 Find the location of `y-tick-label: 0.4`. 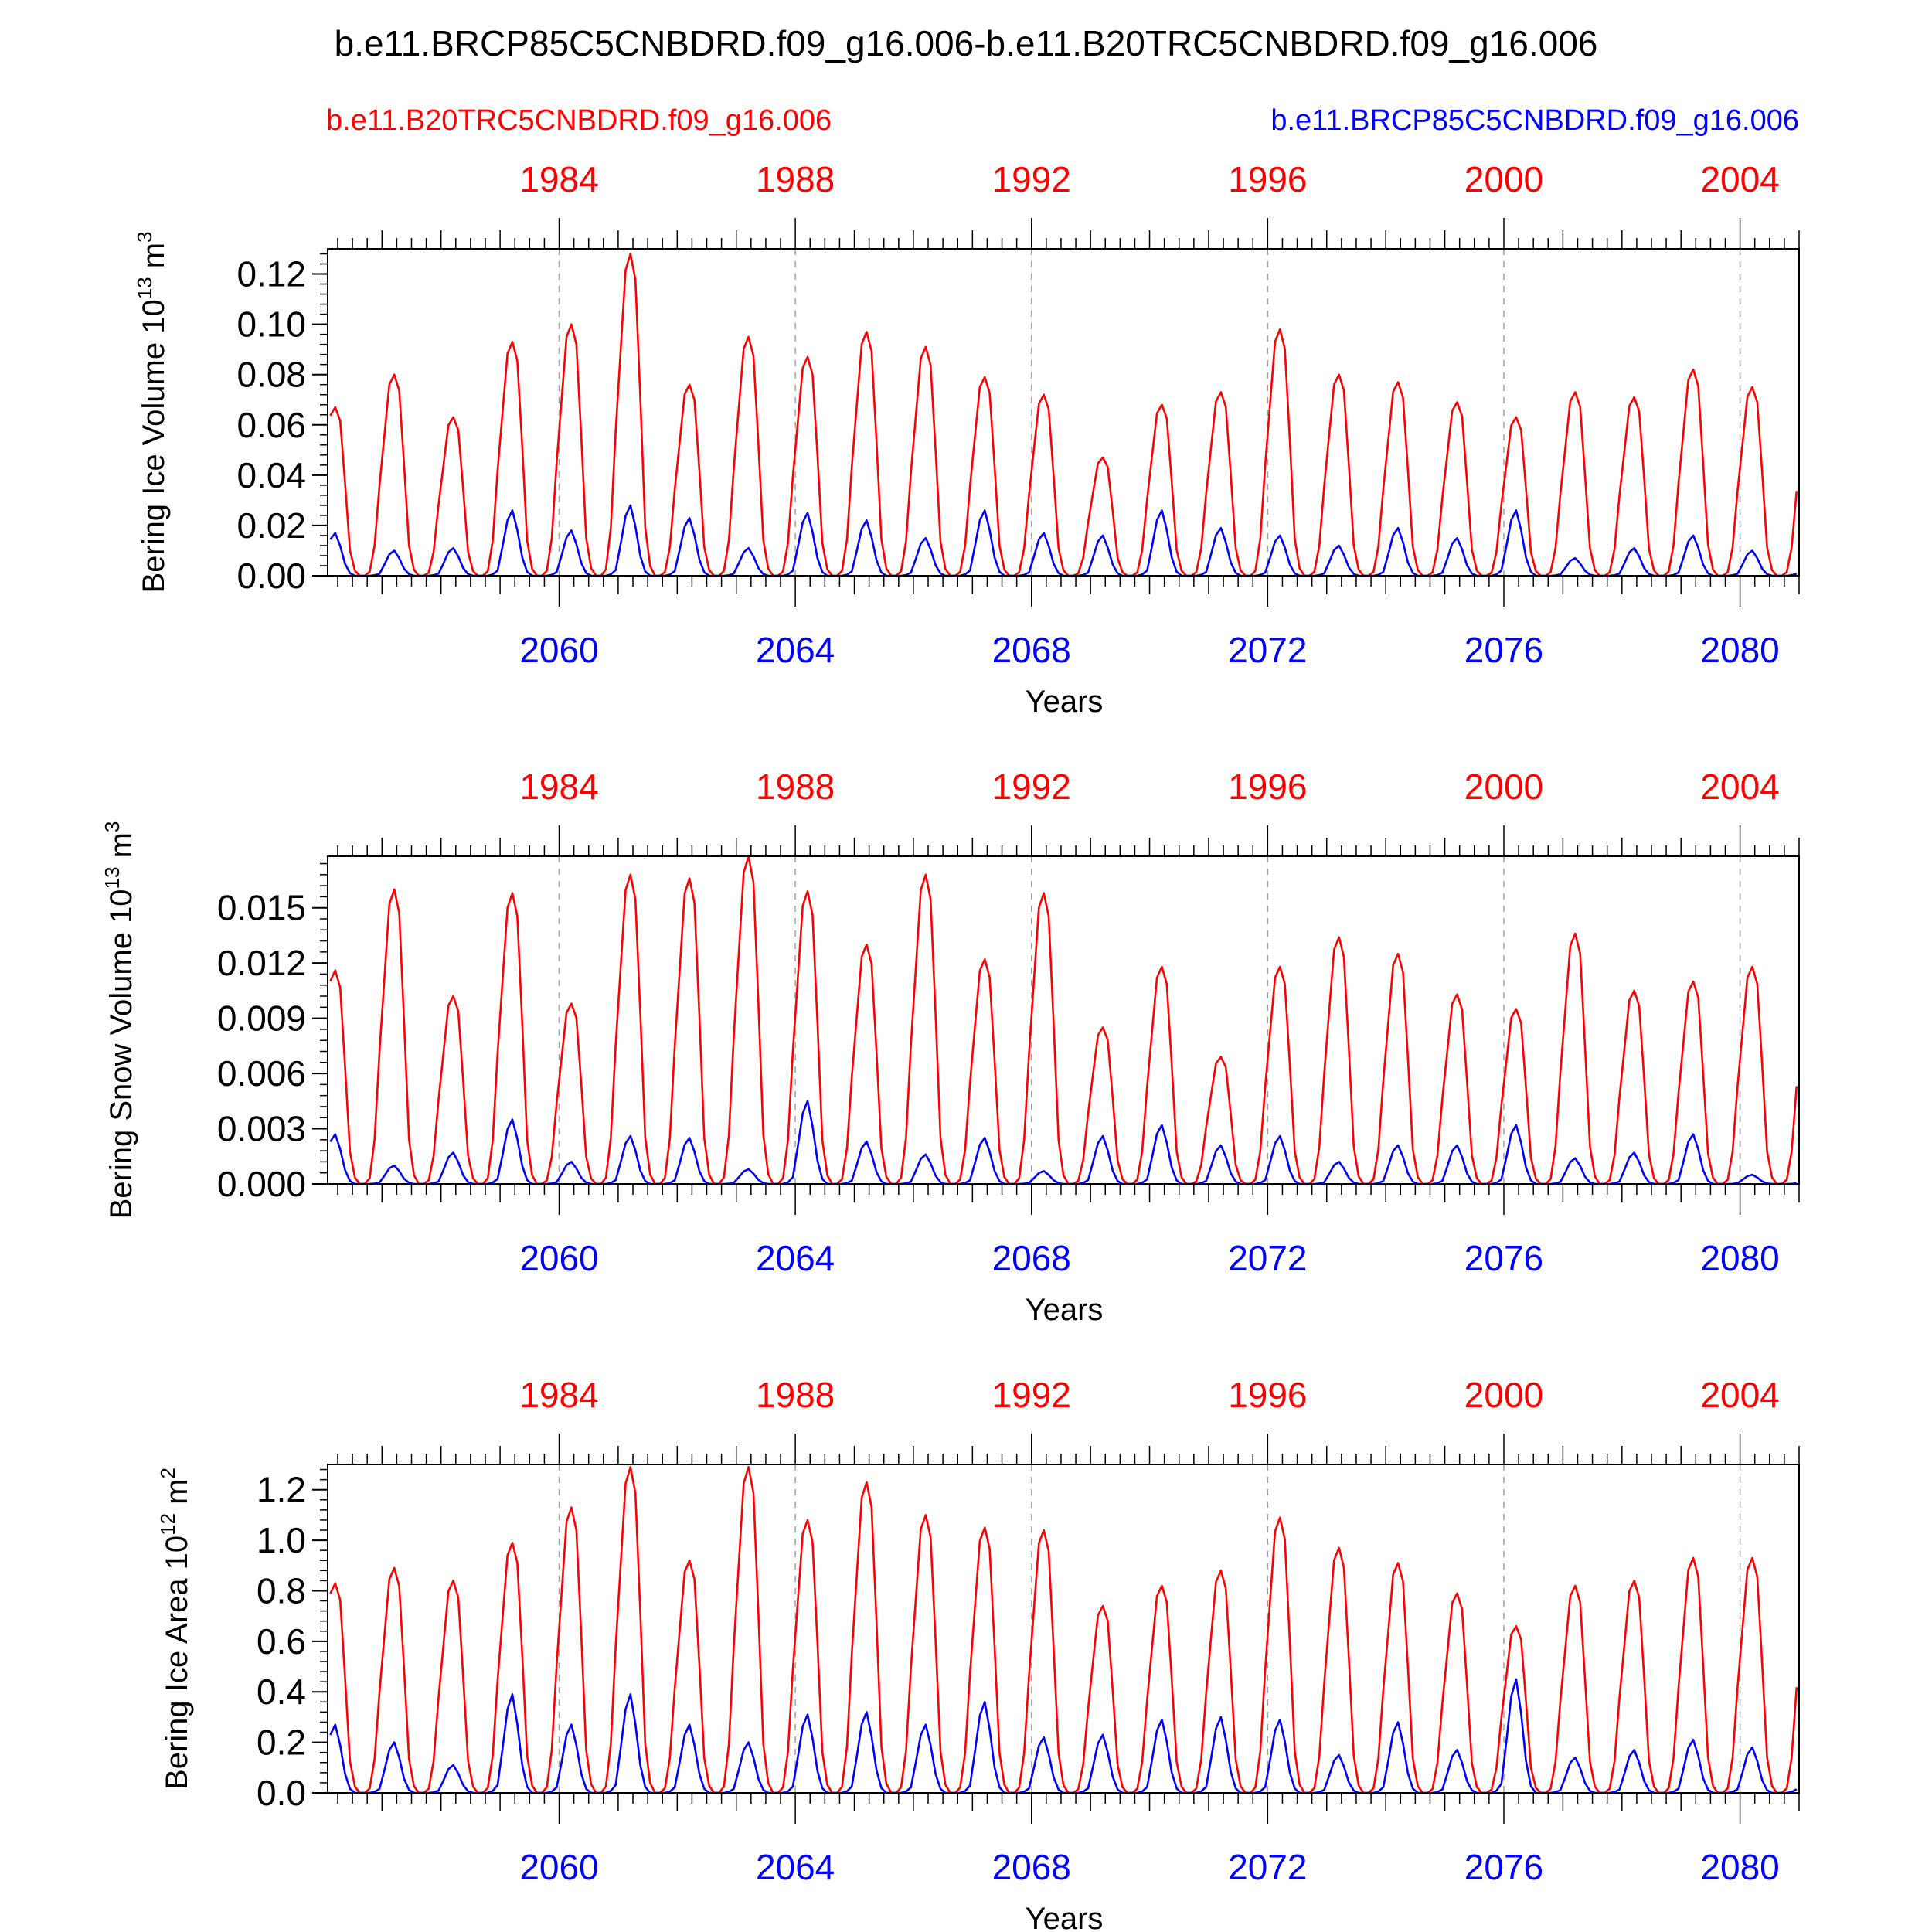

y-tick-label: 0.4 is located at coordinates (282, 1692).